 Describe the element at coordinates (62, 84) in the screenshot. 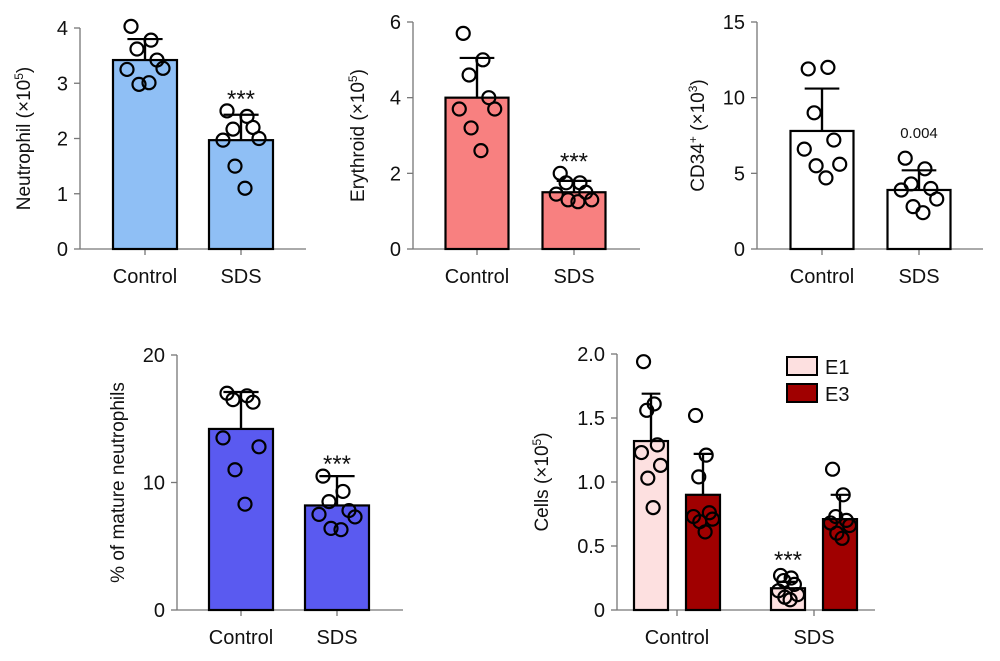

I see `y-tick-label: 3` at that location.